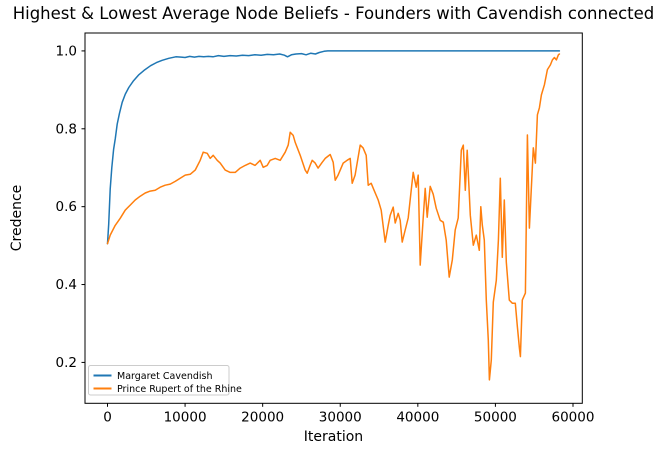  Describe the element at coordinates (66, 129) in the screenshot. I see `y-tick-label: 0.8` at that location.